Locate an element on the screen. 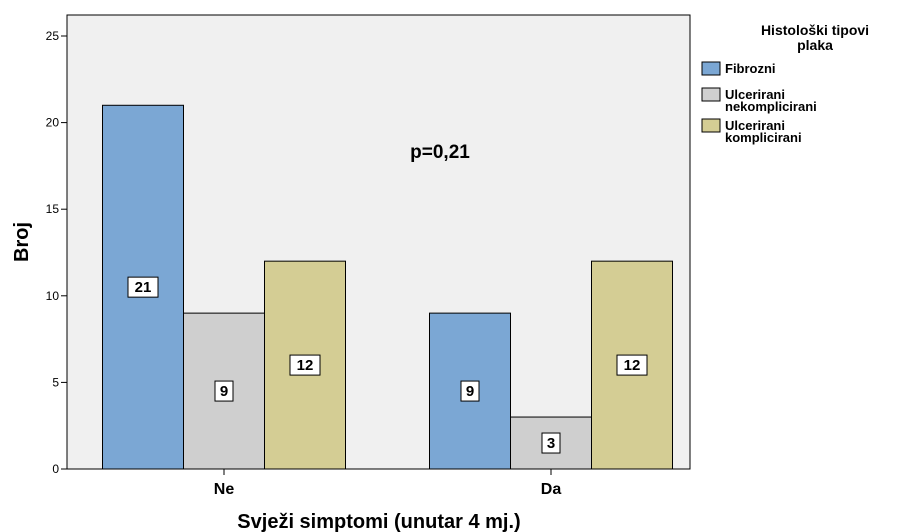 The width and height of the screenshot is (907, 532). y-tick-label: 20 is located at coordinates (53, 123).